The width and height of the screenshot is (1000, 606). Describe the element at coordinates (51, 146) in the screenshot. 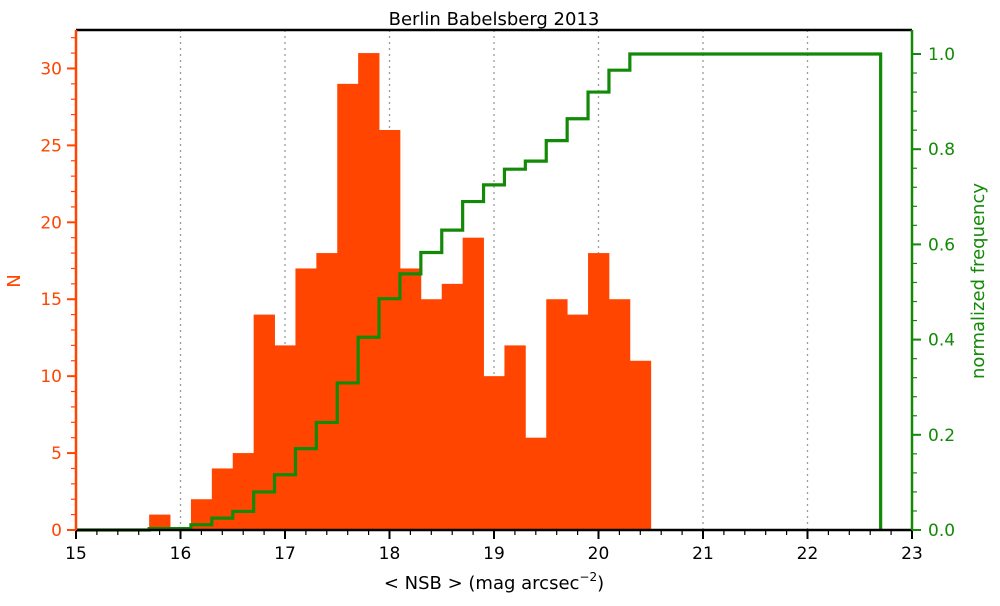

I see `y-left-tick-label: 25` at that location.